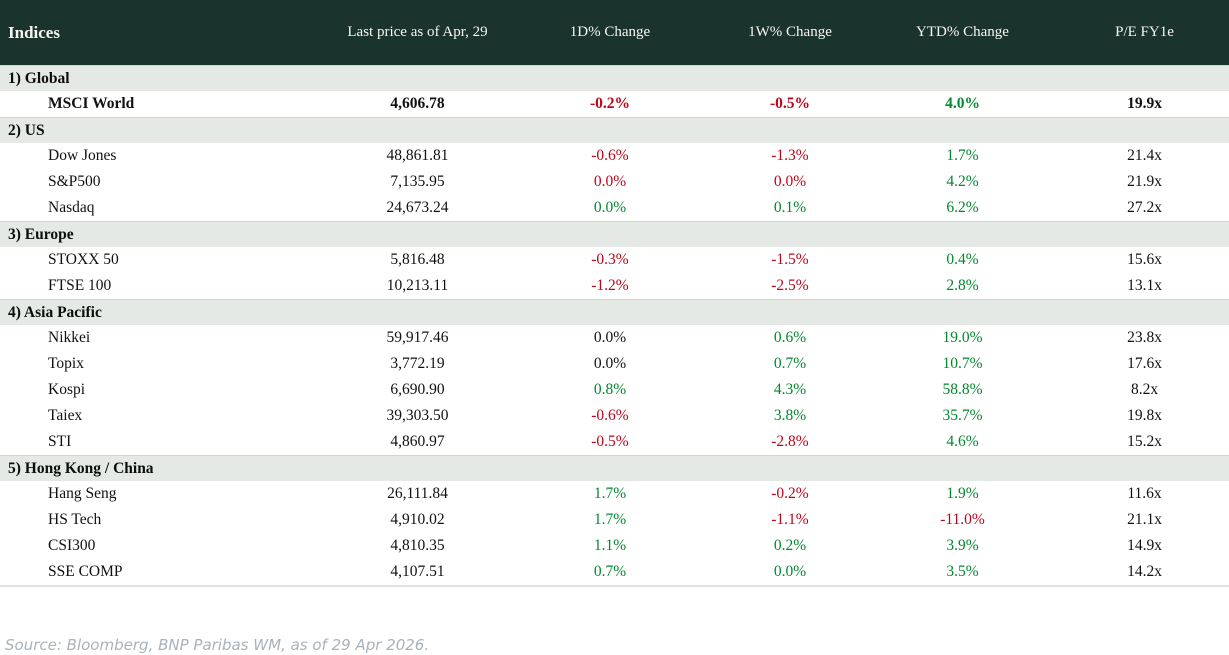 Image resolution: width=1229 pixels, height=655 pixels. Describe the element at coordinates (962, 207) in the screenshot. I see `ytd-change-cell: 6.2%` at that location.